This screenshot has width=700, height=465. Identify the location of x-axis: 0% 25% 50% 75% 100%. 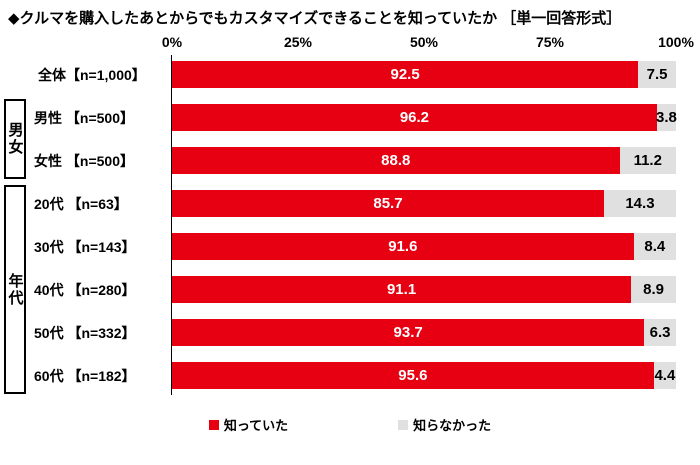
(428, 41).